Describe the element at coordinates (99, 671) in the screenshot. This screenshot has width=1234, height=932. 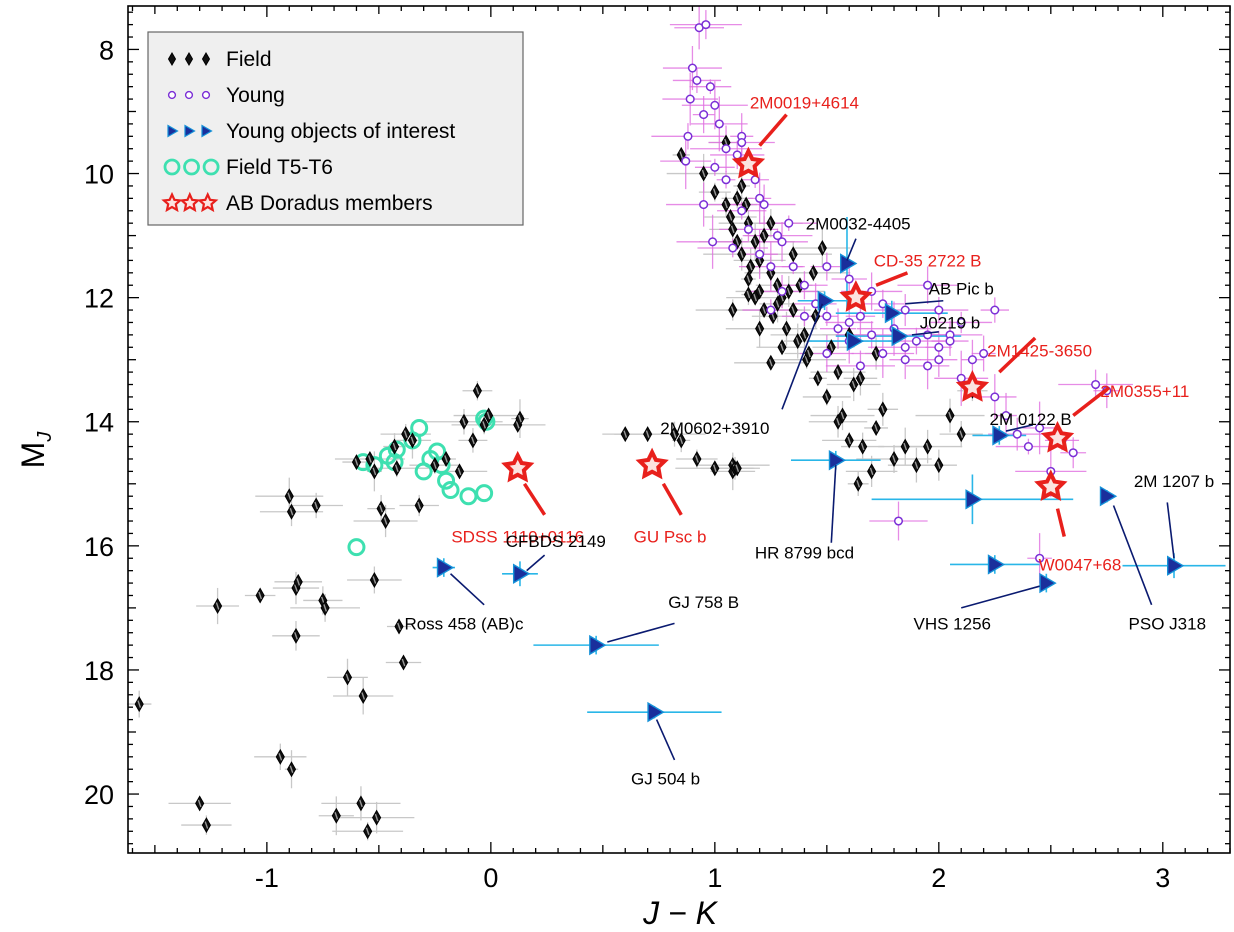
I see `y-tick-label: 18` at that location.